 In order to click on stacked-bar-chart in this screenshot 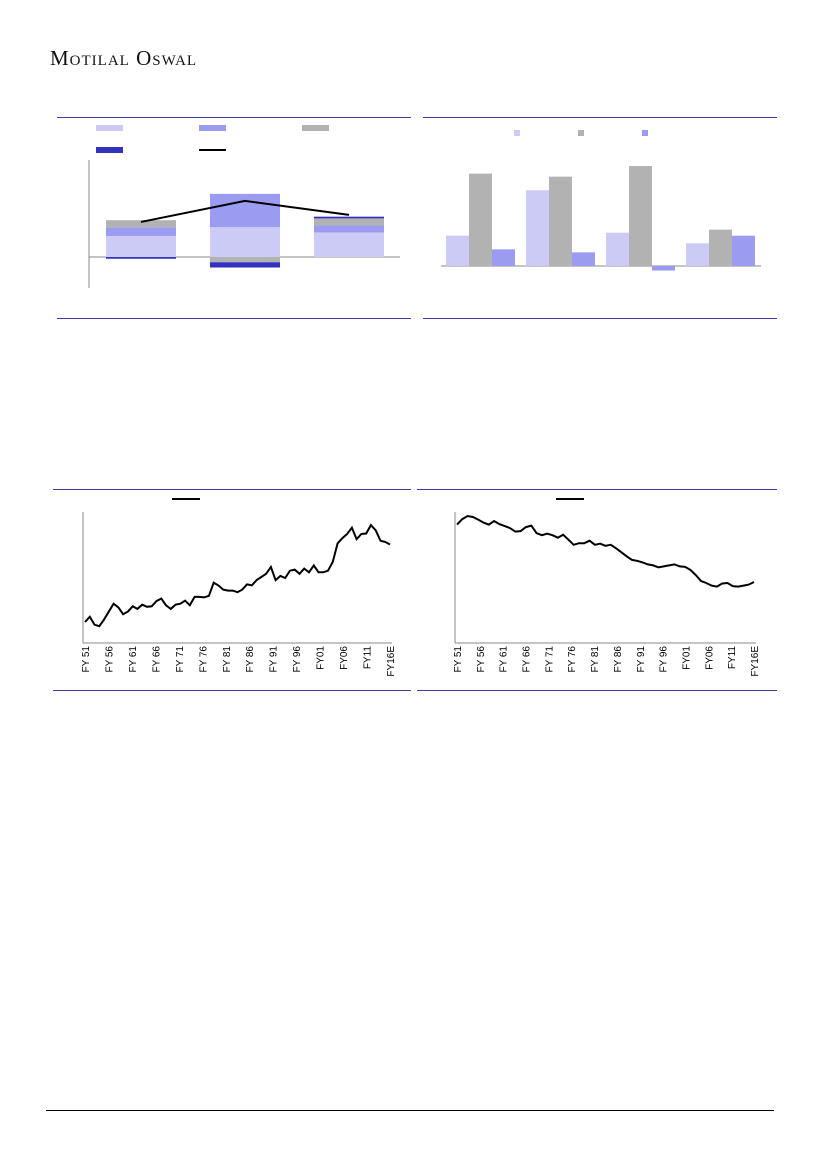, I will do `click(244, 206)`.